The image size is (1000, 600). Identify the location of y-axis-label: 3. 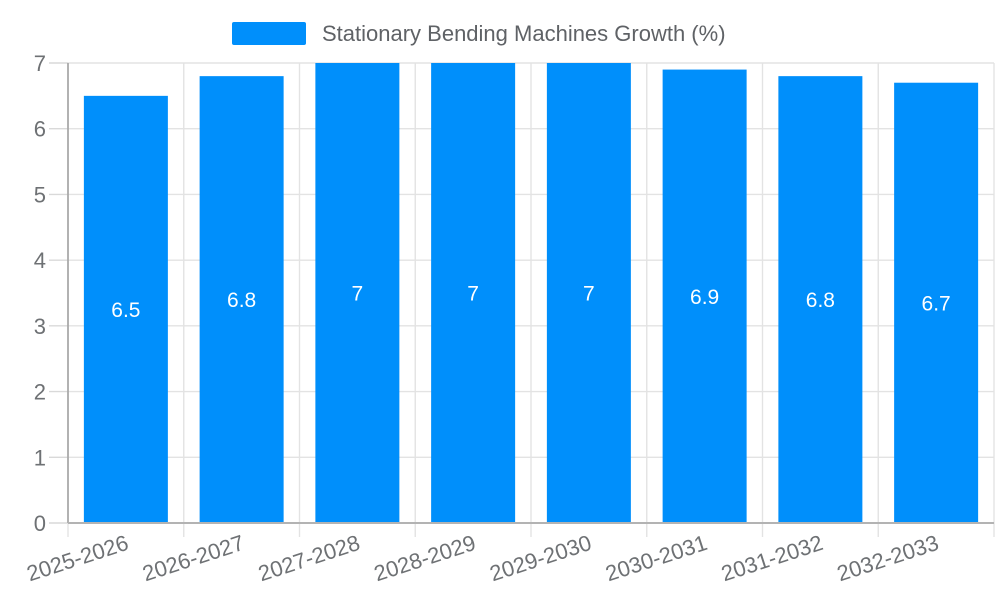
(40, 326).